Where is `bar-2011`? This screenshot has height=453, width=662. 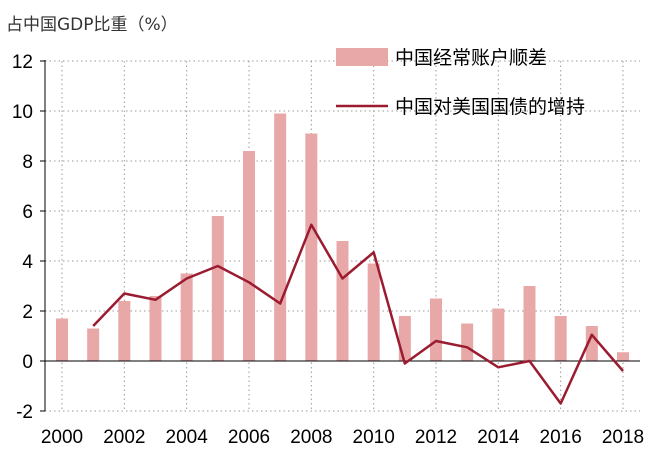 bar-2011 is located at coordinates (404, 338).